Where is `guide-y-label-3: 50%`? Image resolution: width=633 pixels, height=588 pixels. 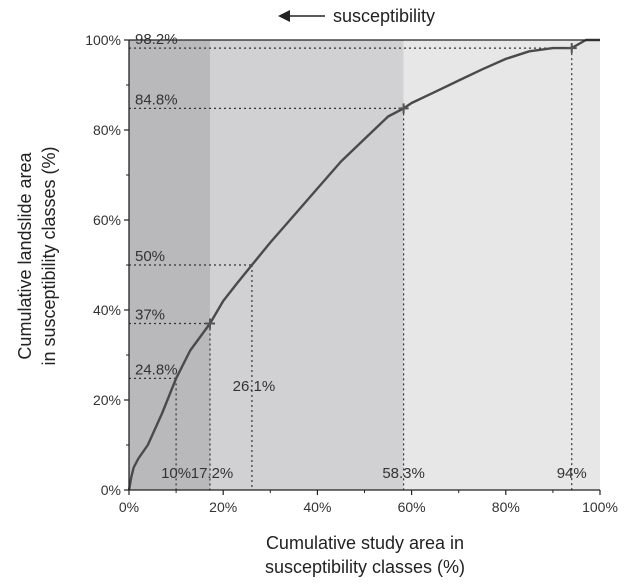 guide-y-label-3: 50% is located at coordinates (150, 256).